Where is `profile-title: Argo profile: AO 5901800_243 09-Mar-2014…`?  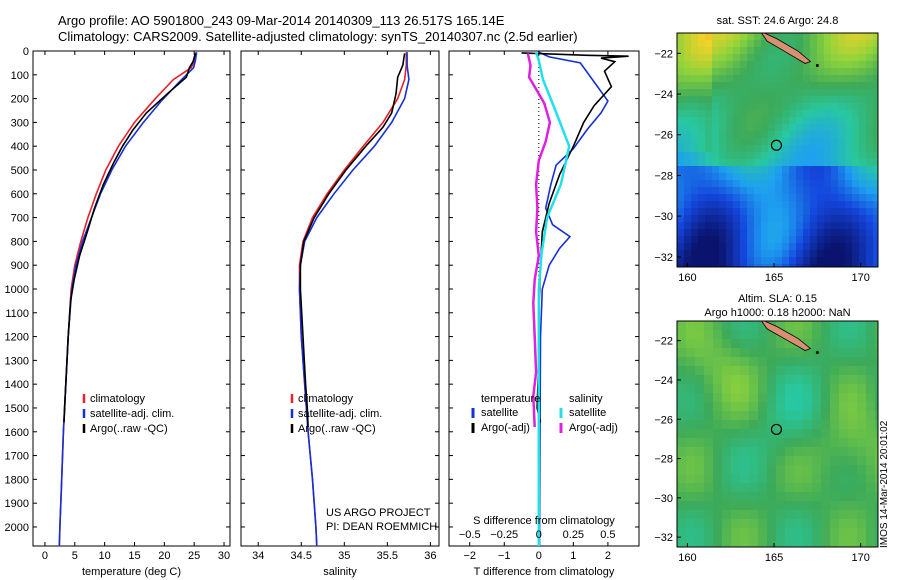
profile-title: Argo profile: AO 5901800_243 09-Mar-2014… is located at coordinates (281, 20).